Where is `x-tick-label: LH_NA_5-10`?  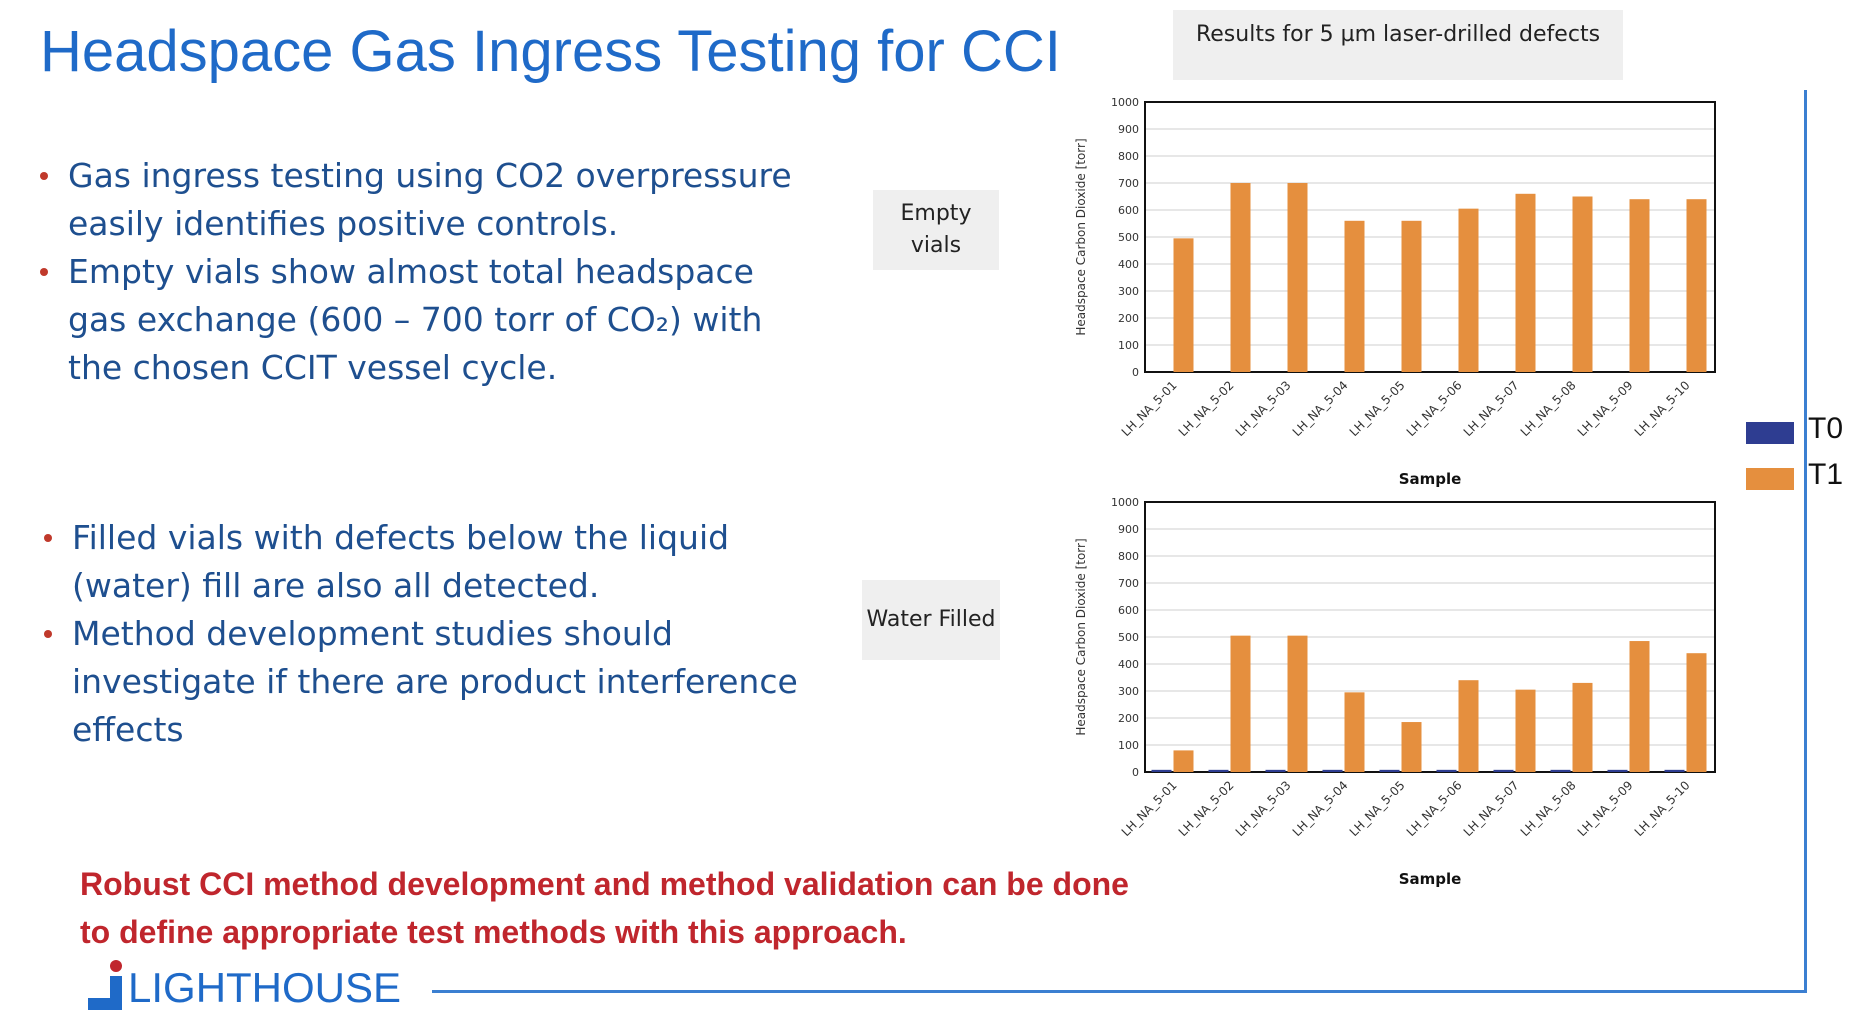
x-tick-label: LH_NA_5-10 is located at coordinates (1662, 808).